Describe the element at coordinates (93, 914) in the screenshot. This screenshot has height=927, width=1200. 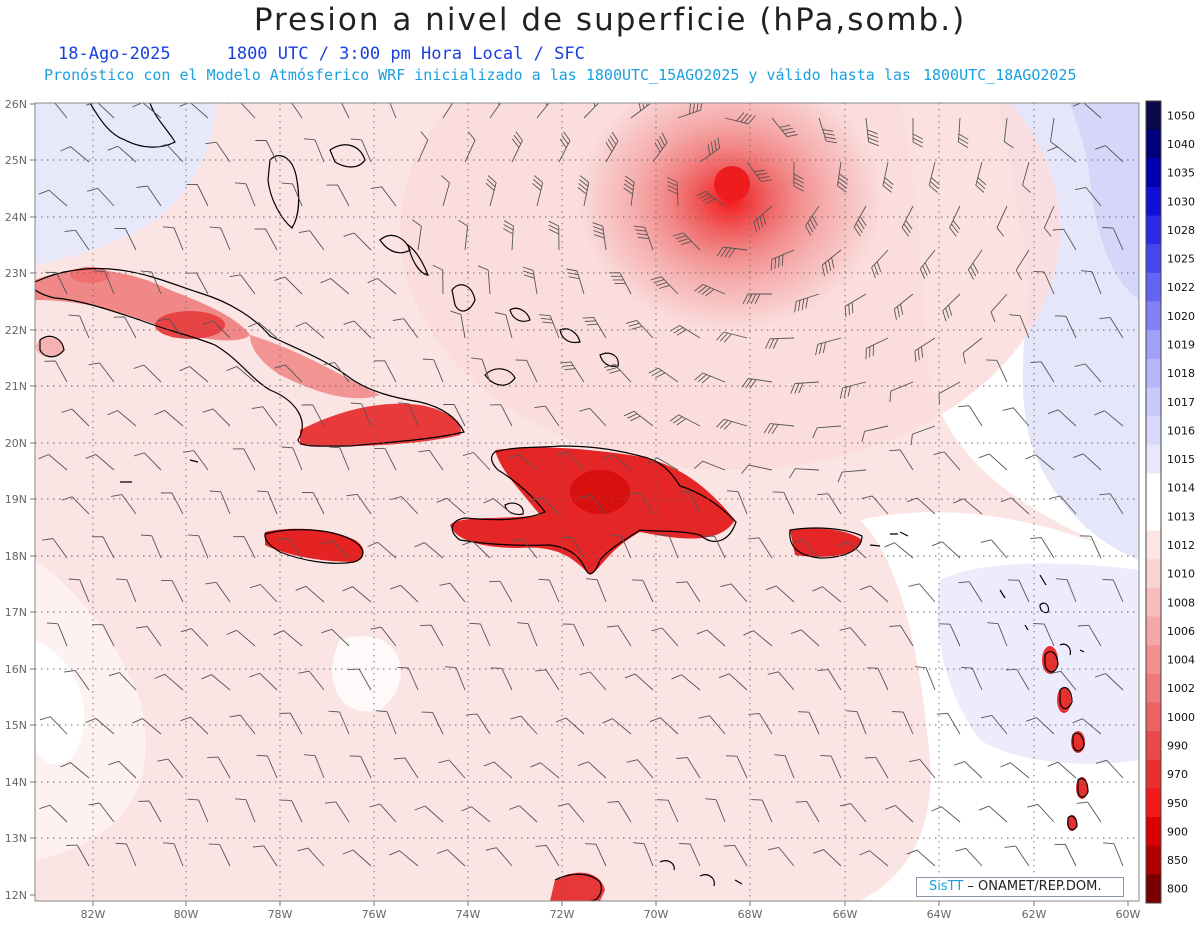
I see `lon-label: 82W` at that location.